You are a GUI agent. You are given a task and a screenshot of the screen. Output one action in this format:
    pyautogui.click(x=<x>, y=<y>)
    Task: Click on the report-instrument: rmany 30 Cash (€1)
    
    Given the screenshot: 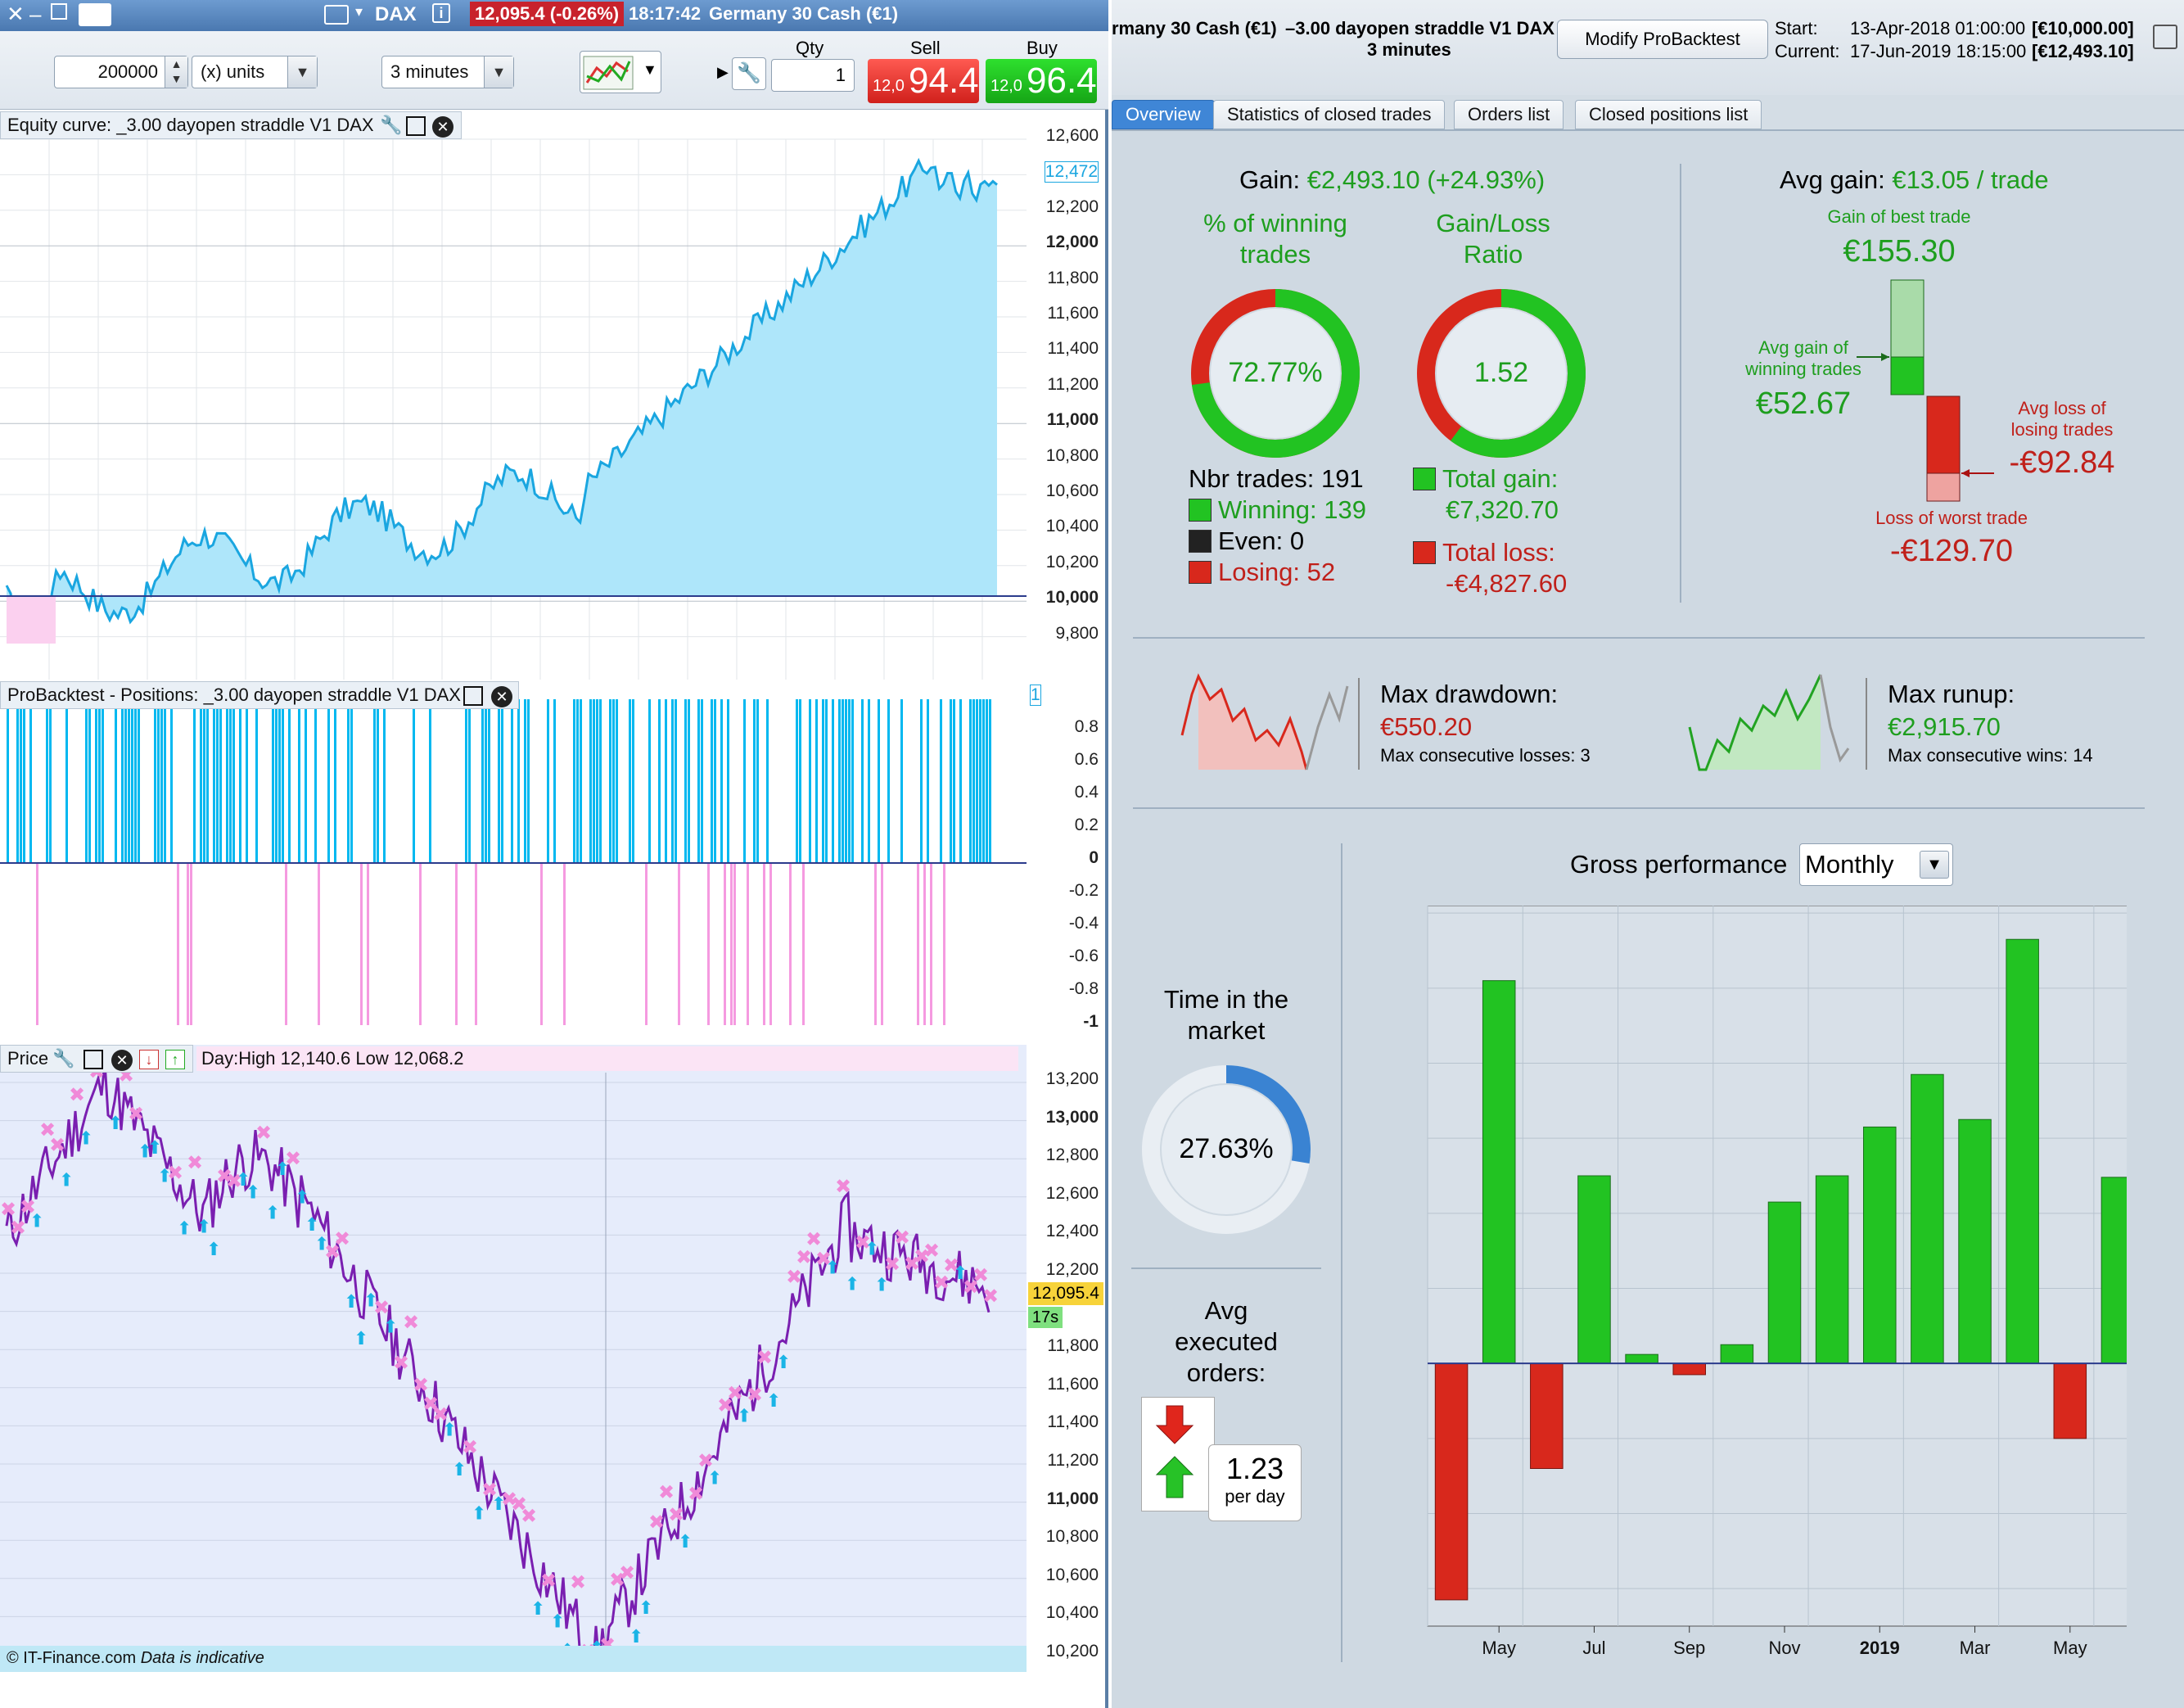 What is the action you would take?
    pyautogui.click(x=1194, y=28)
    